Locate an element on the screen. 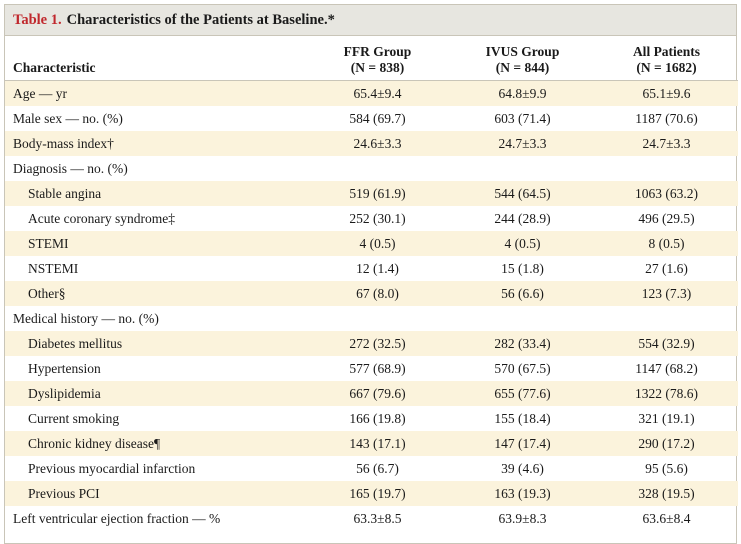 This screenshot has width=741, height=544. cell-all: 27 (1.6) is located at coordinates (666, 268).